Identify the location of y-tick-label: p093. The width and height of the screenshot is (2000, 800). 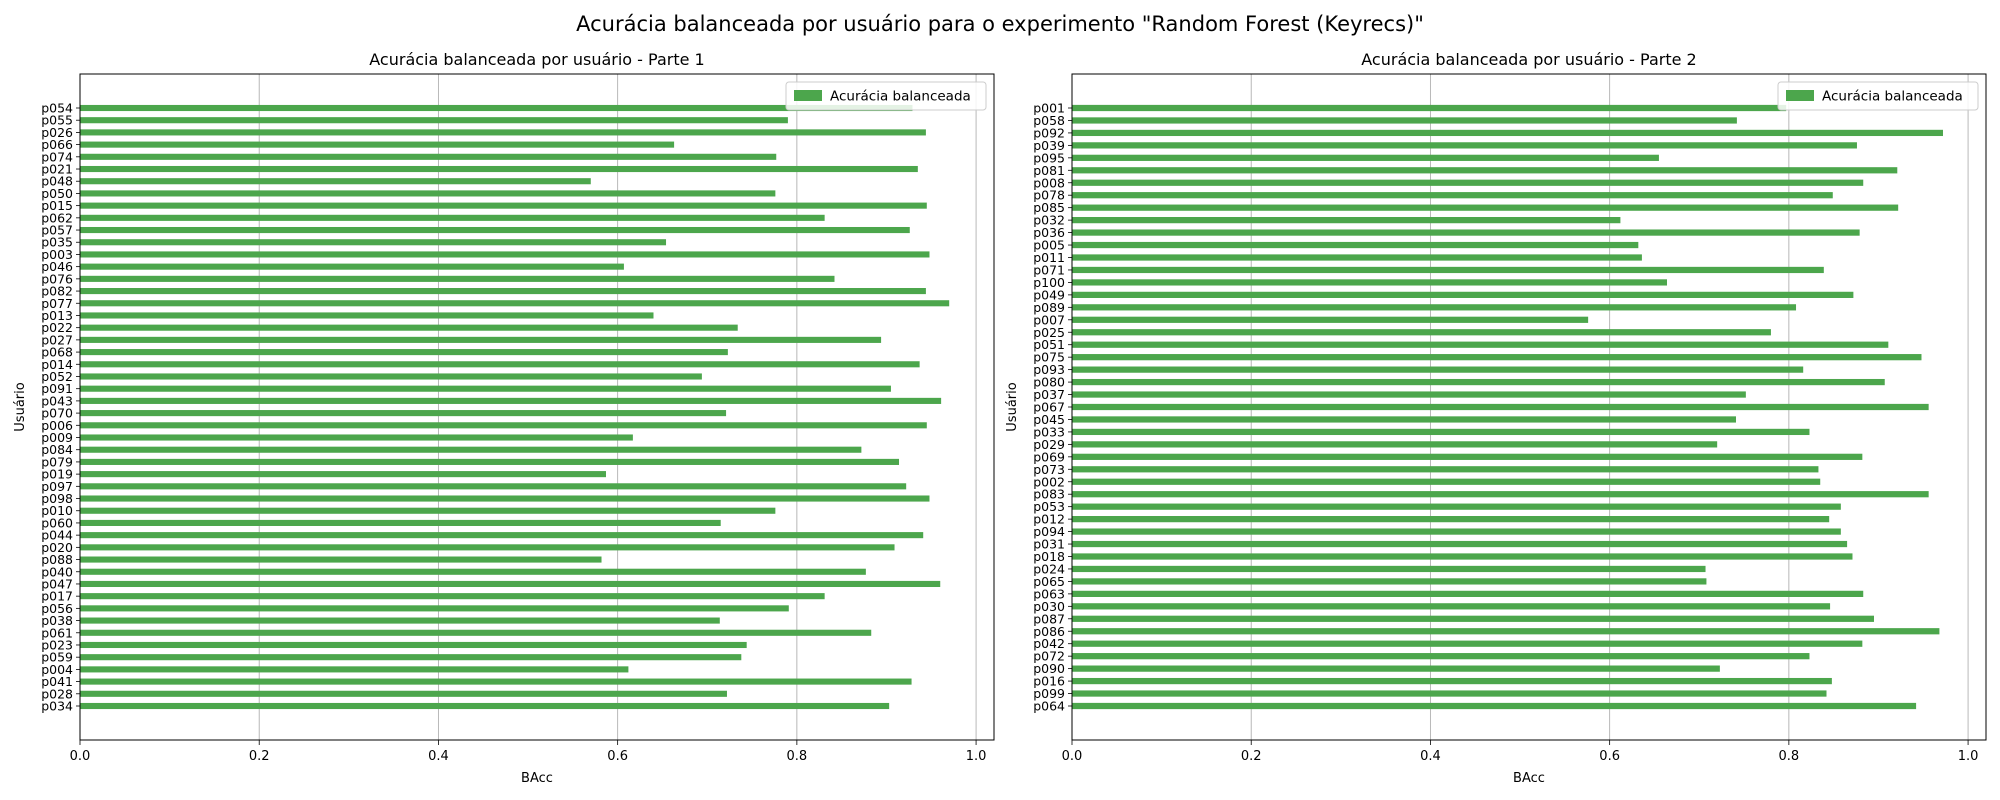
(1049, 369).